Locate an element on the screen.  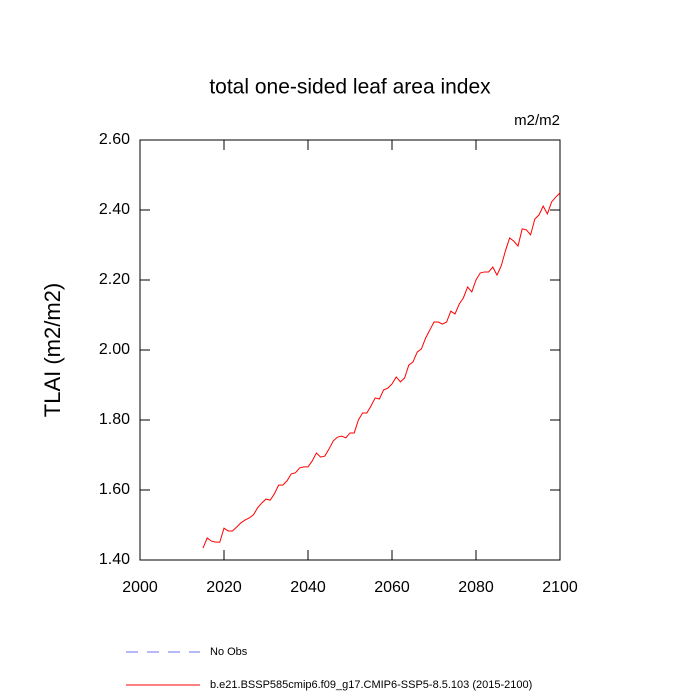
x-tick-label: 2000 is located at coordinates (140, 587).